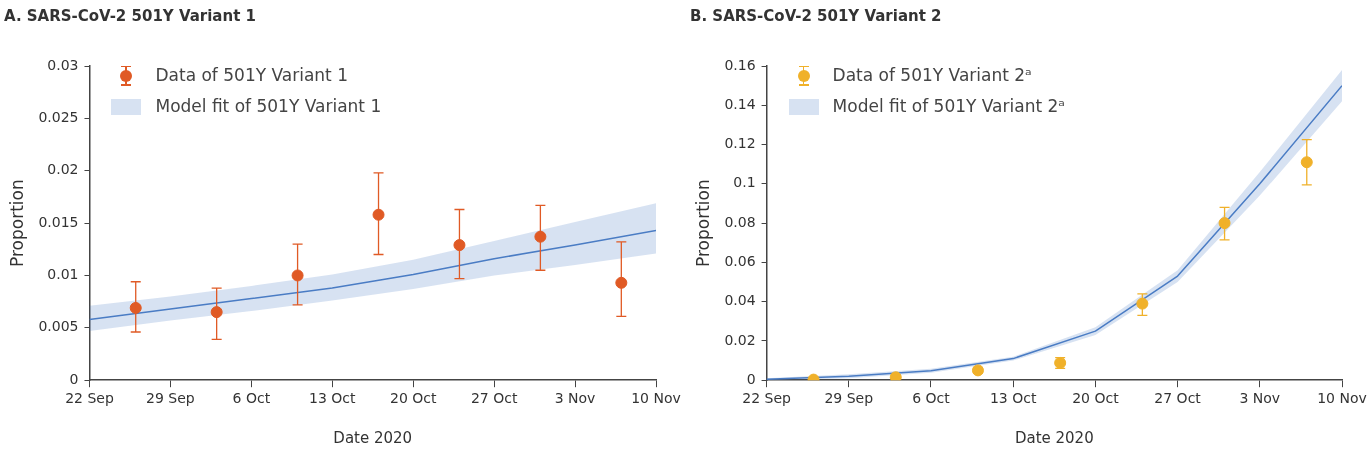 This screenshot has width=1372, height=456. I want to click on legend-label: Model fit of 501Y Variant 1, so click(268, 106).